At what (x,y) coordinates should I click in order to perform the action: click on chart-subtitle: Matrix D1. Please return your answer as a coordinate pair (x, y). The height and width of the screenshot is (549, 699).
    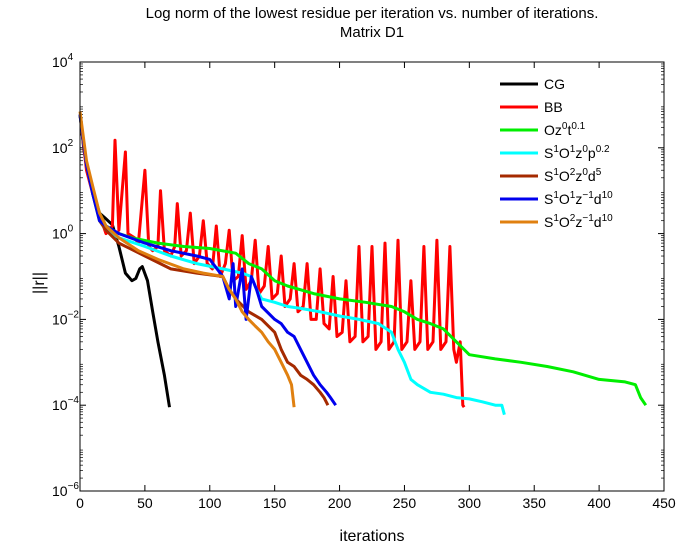
    Looking at the image, I should click on (372, 32).